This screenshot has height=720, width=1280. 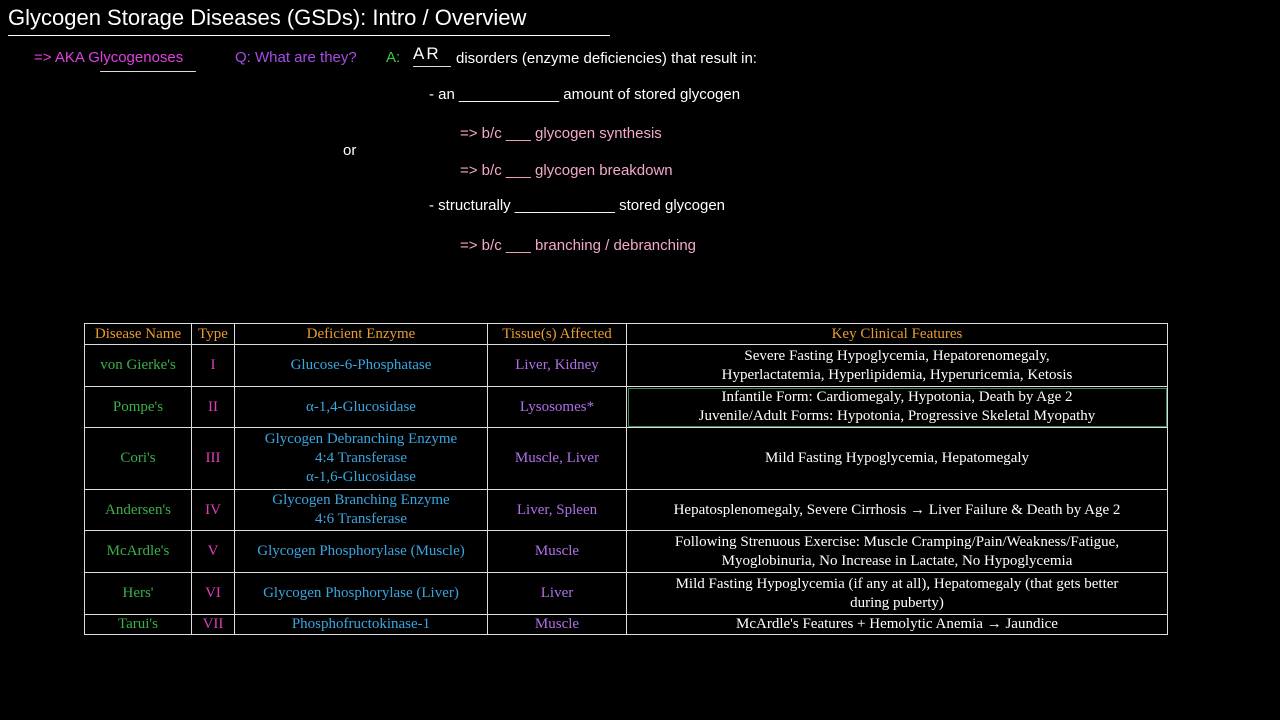 I want to click on disease-type: III, so click(x=213, y=458).